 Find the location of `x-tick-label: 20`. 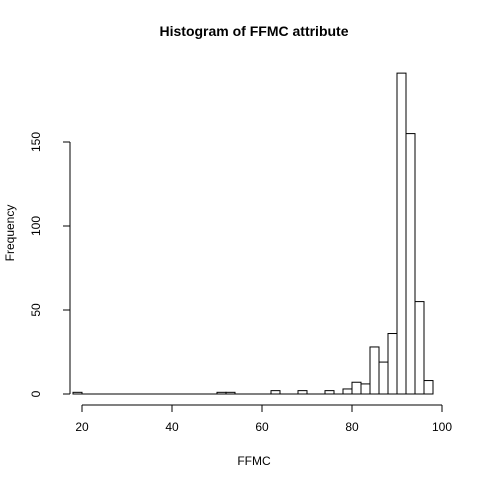

x-tick-label: 20 is located at coordinates (82, 427).